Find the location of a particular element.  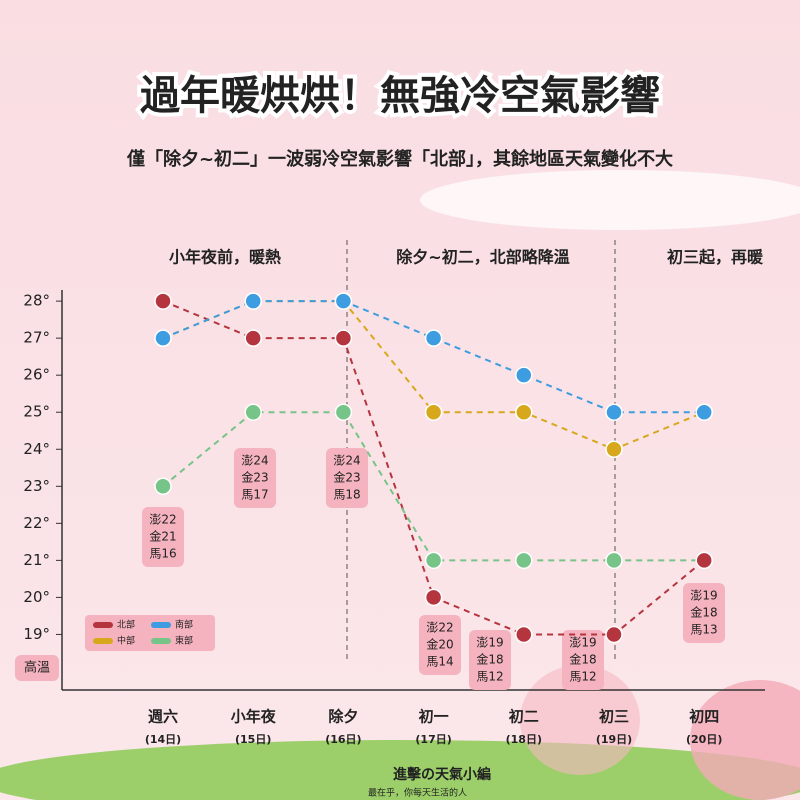

legend-label: 北部 is located at coordinates (126, 625).